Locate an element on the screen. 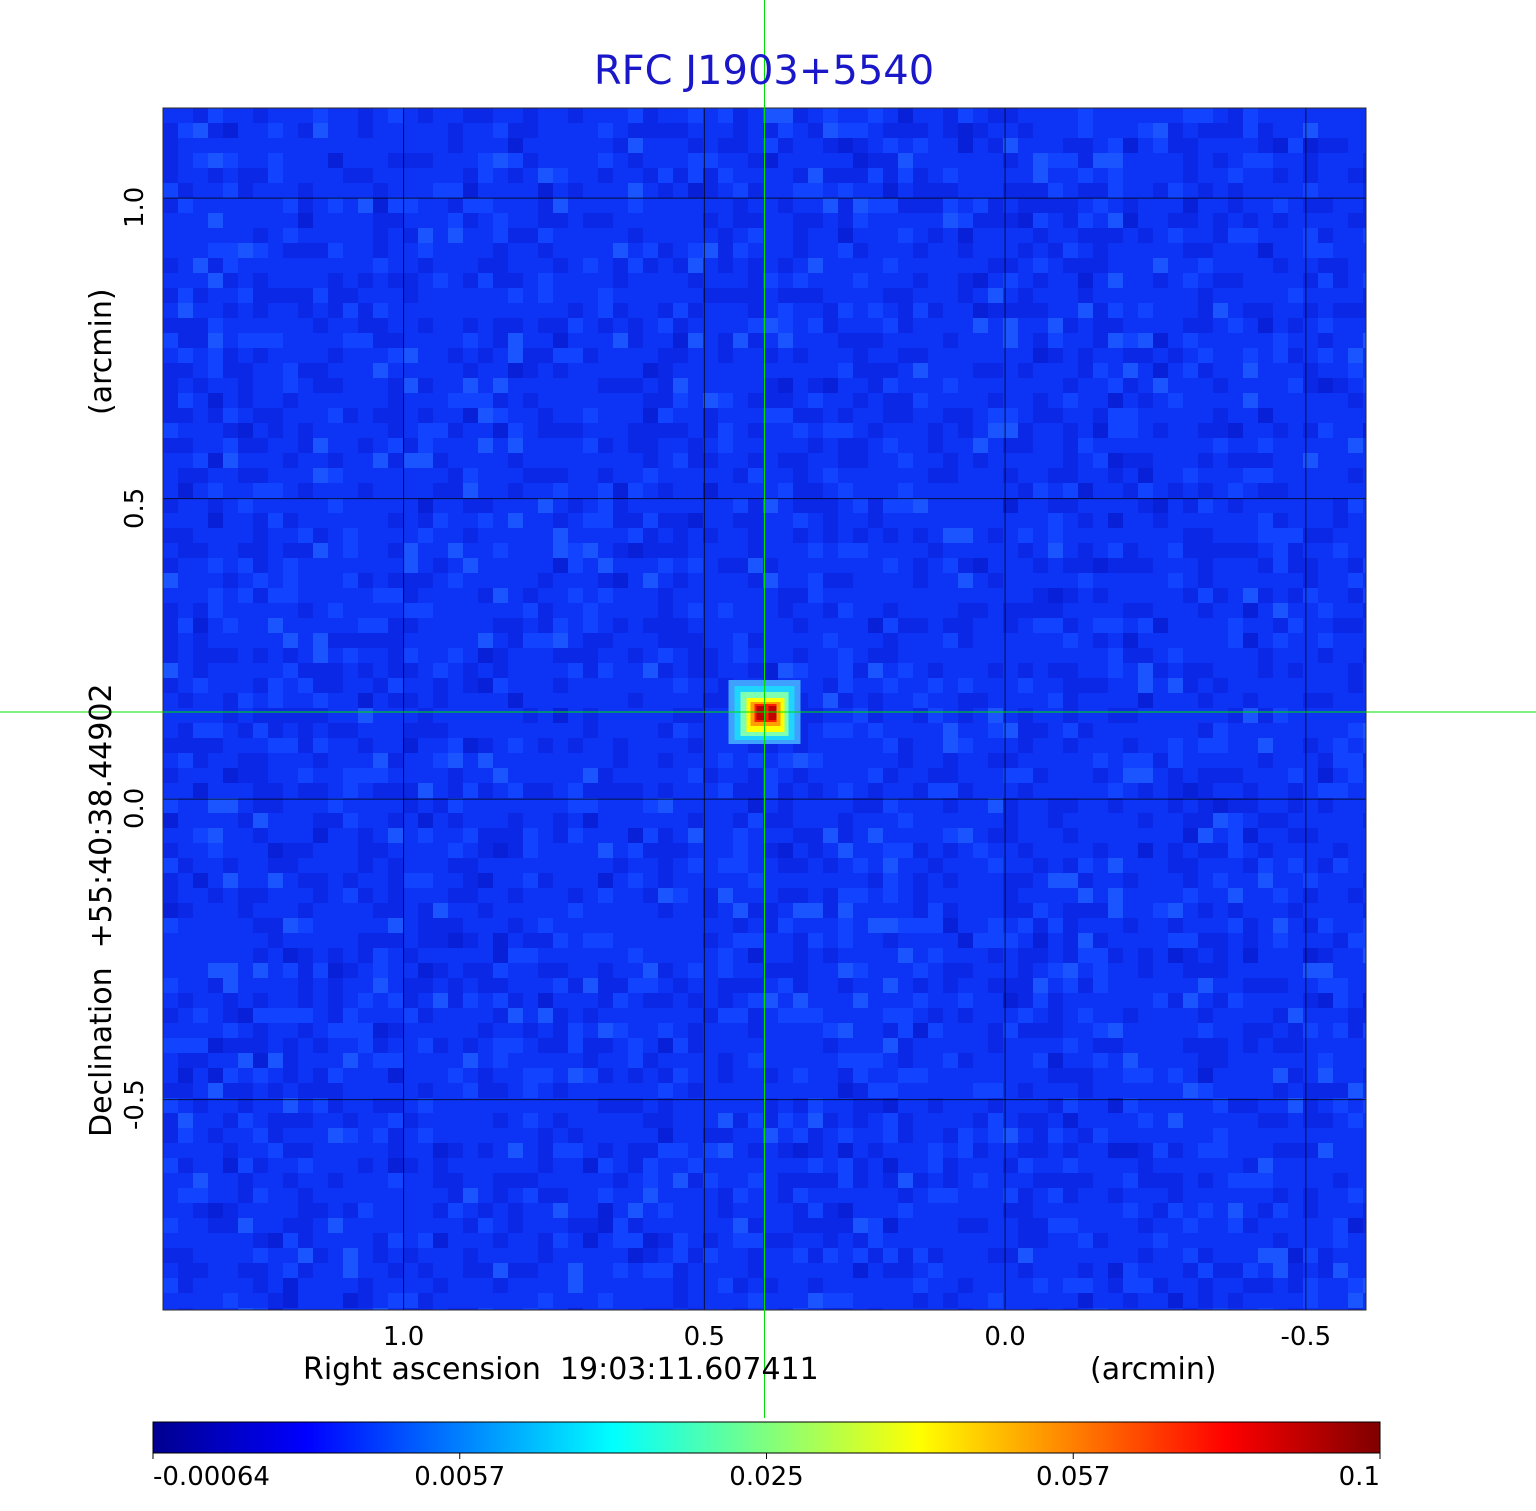  colorbar-tick-label: 0.0057 is located at coordinates (460, 1477).